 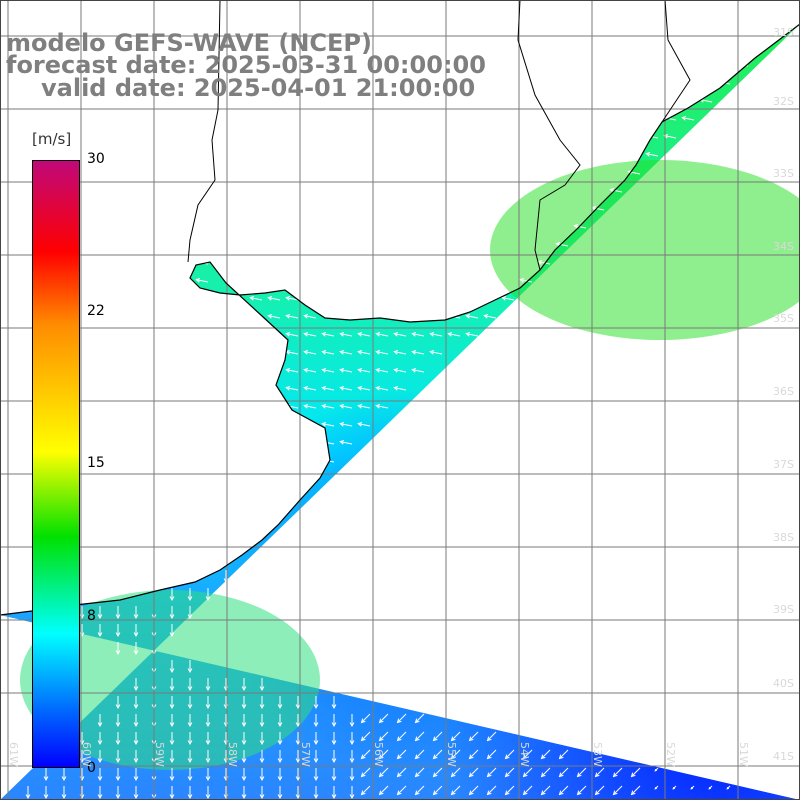 What do you see at coordinates (258, 88) in the screenshot?
I see `valid-date: valid date: 2025-04-01 21:00:00` at bounding box center [258, 88].